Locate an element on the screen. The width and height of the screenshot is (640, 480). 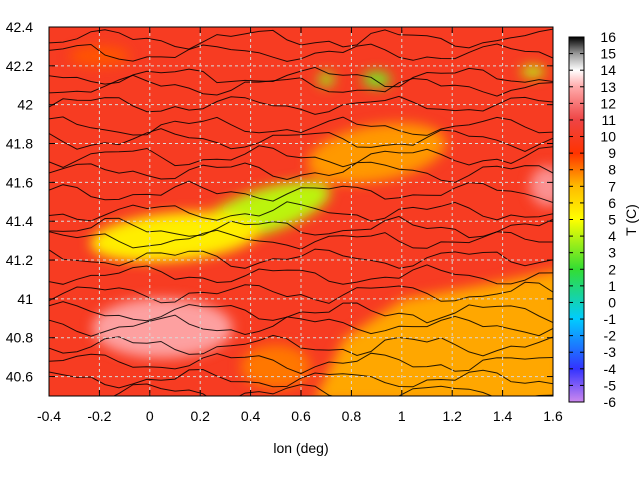
colorbar-tick-label: 15 is located at coordinates (608, 54).